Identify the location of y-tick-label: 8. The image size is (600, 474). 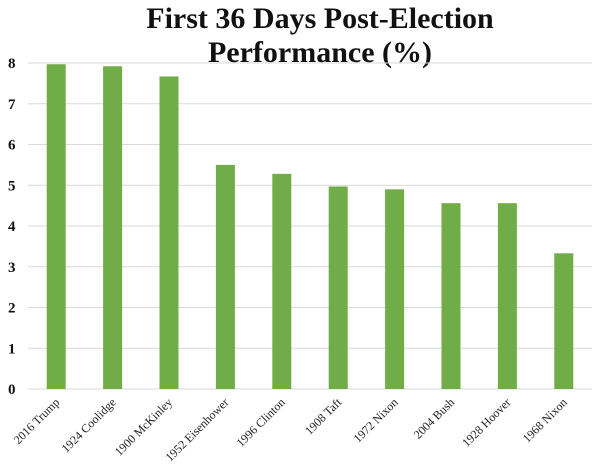
(12, 64).